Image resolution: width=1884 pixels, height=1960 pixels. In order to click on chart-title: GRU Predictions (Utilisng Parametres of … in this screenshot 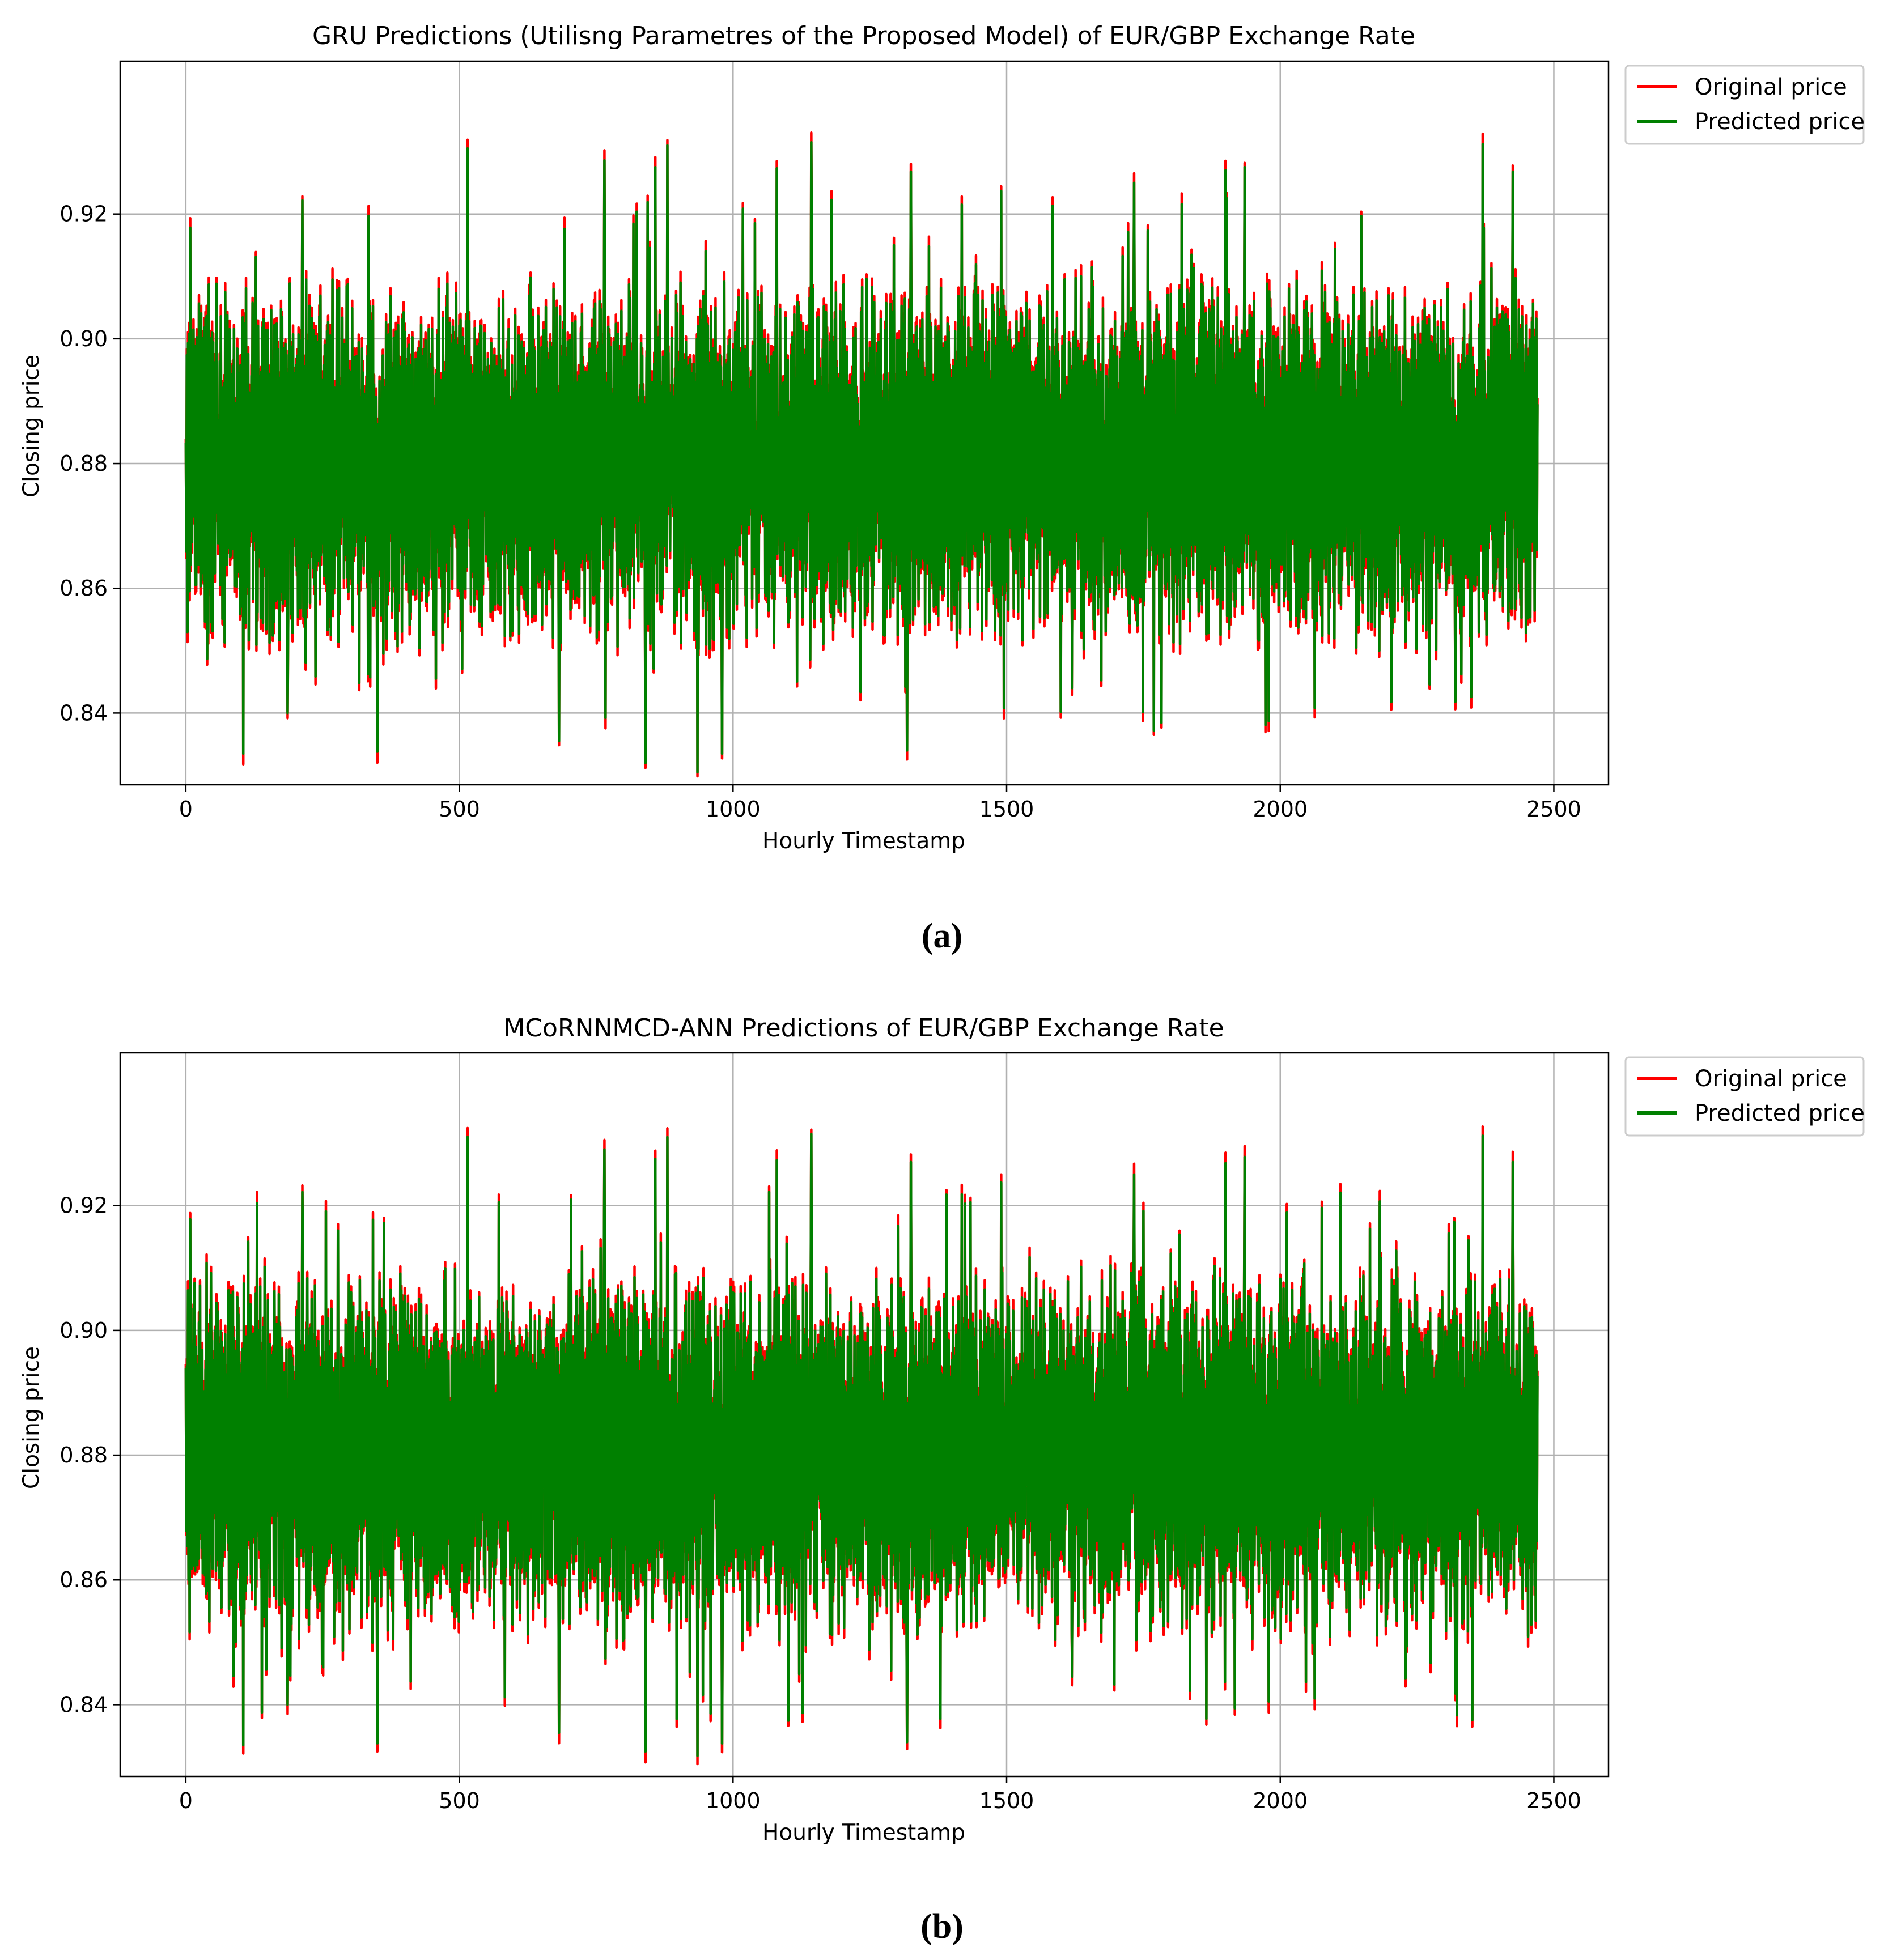, I will do `click(863, 36)`.